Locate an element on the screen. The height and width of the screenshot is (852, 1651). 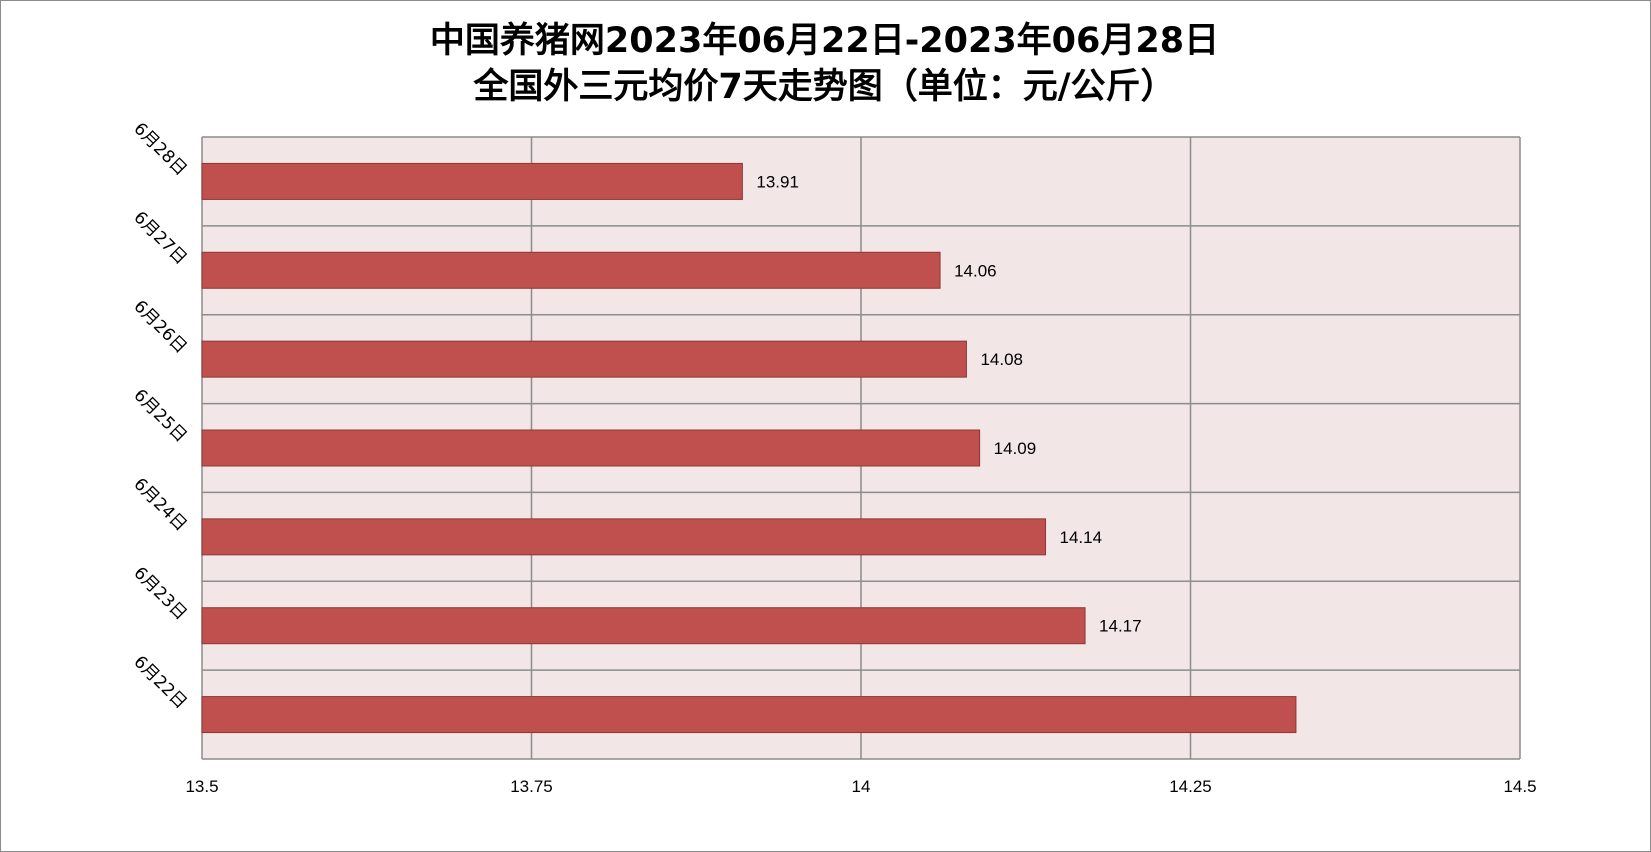
category-label: 6月22日 is located at coordinates (159, 682).